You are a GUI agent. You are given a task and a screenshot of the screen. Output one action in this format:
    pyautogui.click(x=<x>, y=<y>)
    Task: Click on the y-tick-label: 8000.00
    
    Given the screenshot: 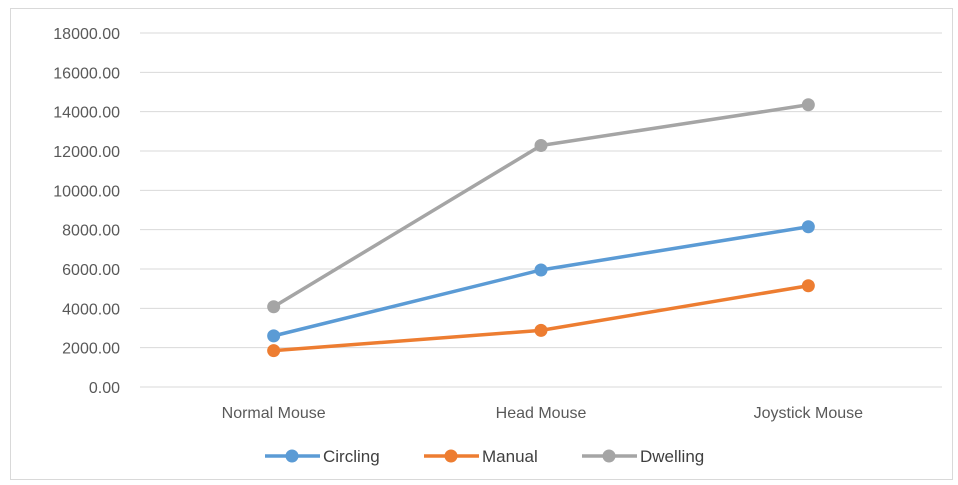 What is the action you would take?
    pyautogui.click(x=91, y=231)
    